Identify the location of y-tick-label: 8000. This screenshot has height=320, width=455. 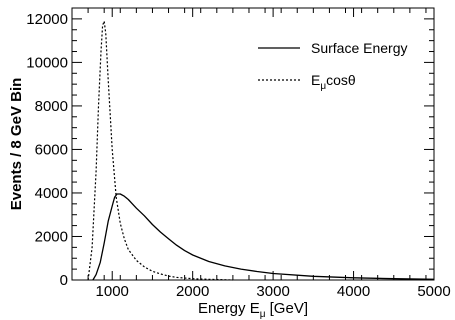
(51, 106).